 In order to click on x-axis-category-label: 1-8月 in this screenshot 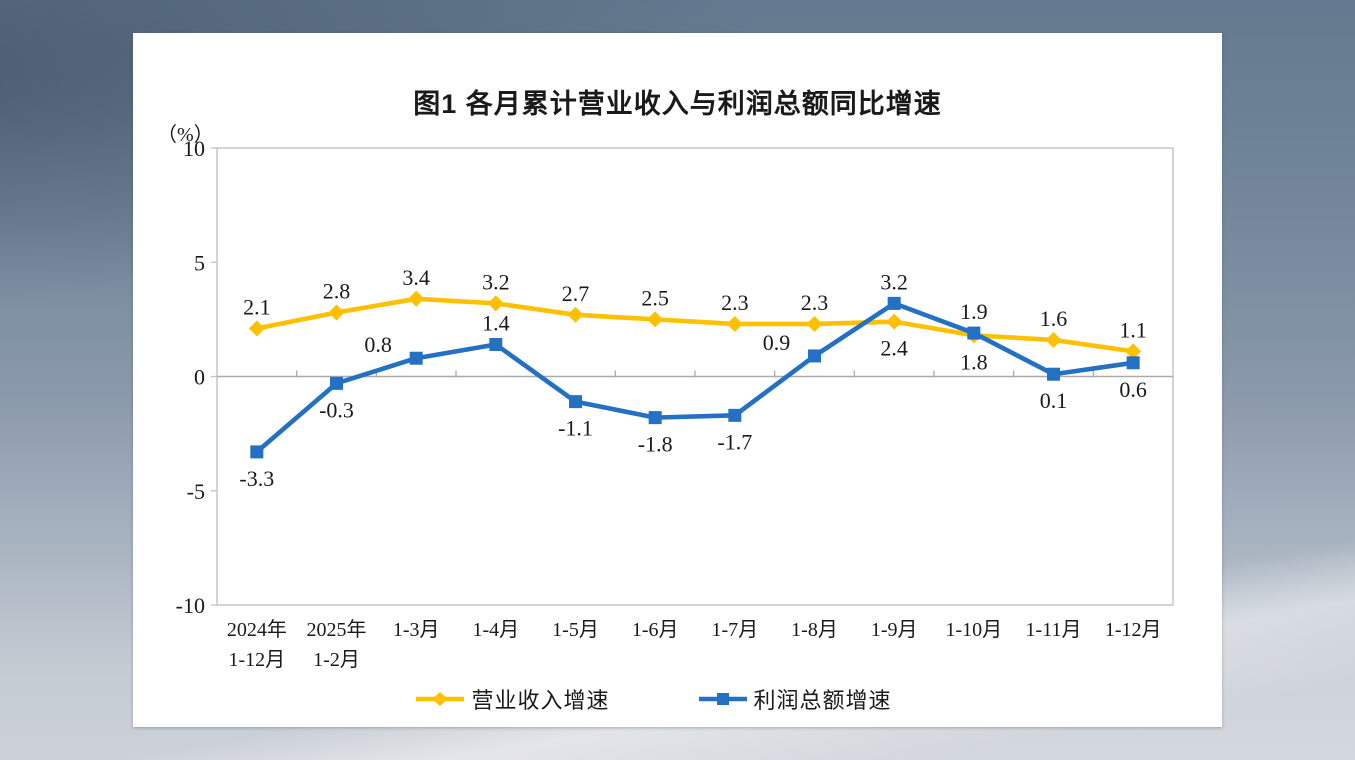, I will do `click(814, 630)`.